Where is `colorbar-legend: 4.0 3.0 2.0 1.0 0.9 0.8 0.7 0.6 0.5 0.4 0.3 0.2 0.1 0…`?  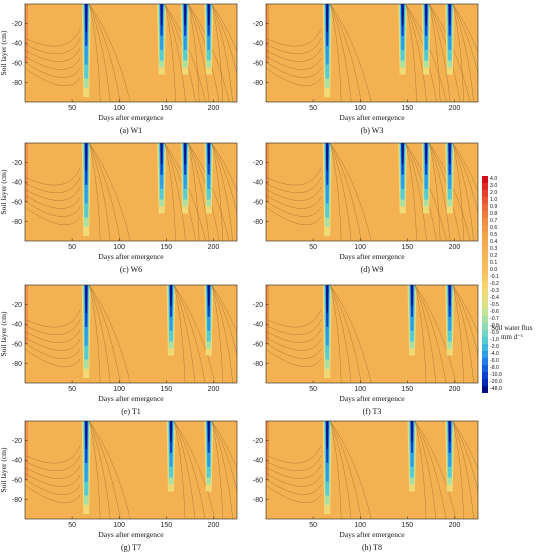 colorbar-legend: 4.0 3.0 2.0 1.0 0.9 0.8 0.7 0.6 0.5 0.4 0.3 0.2 0.1 0… is located at coordinates (510, 284).